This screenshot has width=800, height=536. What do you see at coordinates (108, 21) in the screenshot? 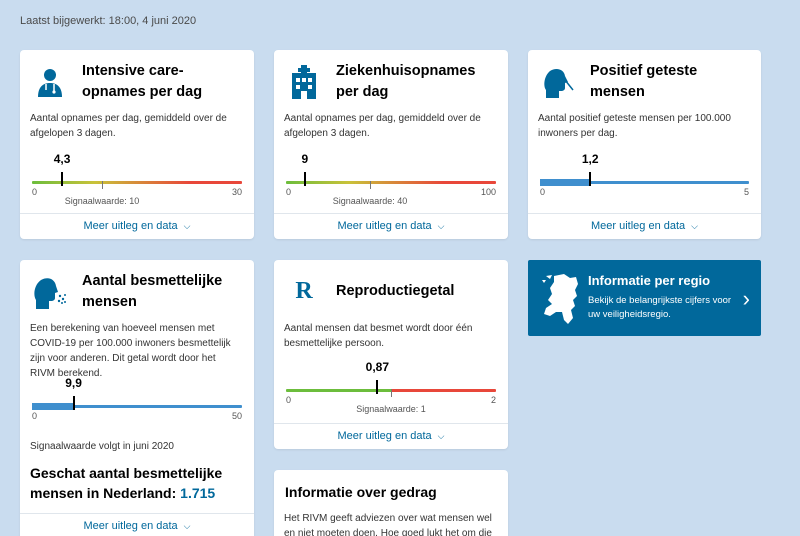
I see `last-updated: Laatst bijgewerkt: 18:00, 4 juni 2020` at bounding box center [108, 21].